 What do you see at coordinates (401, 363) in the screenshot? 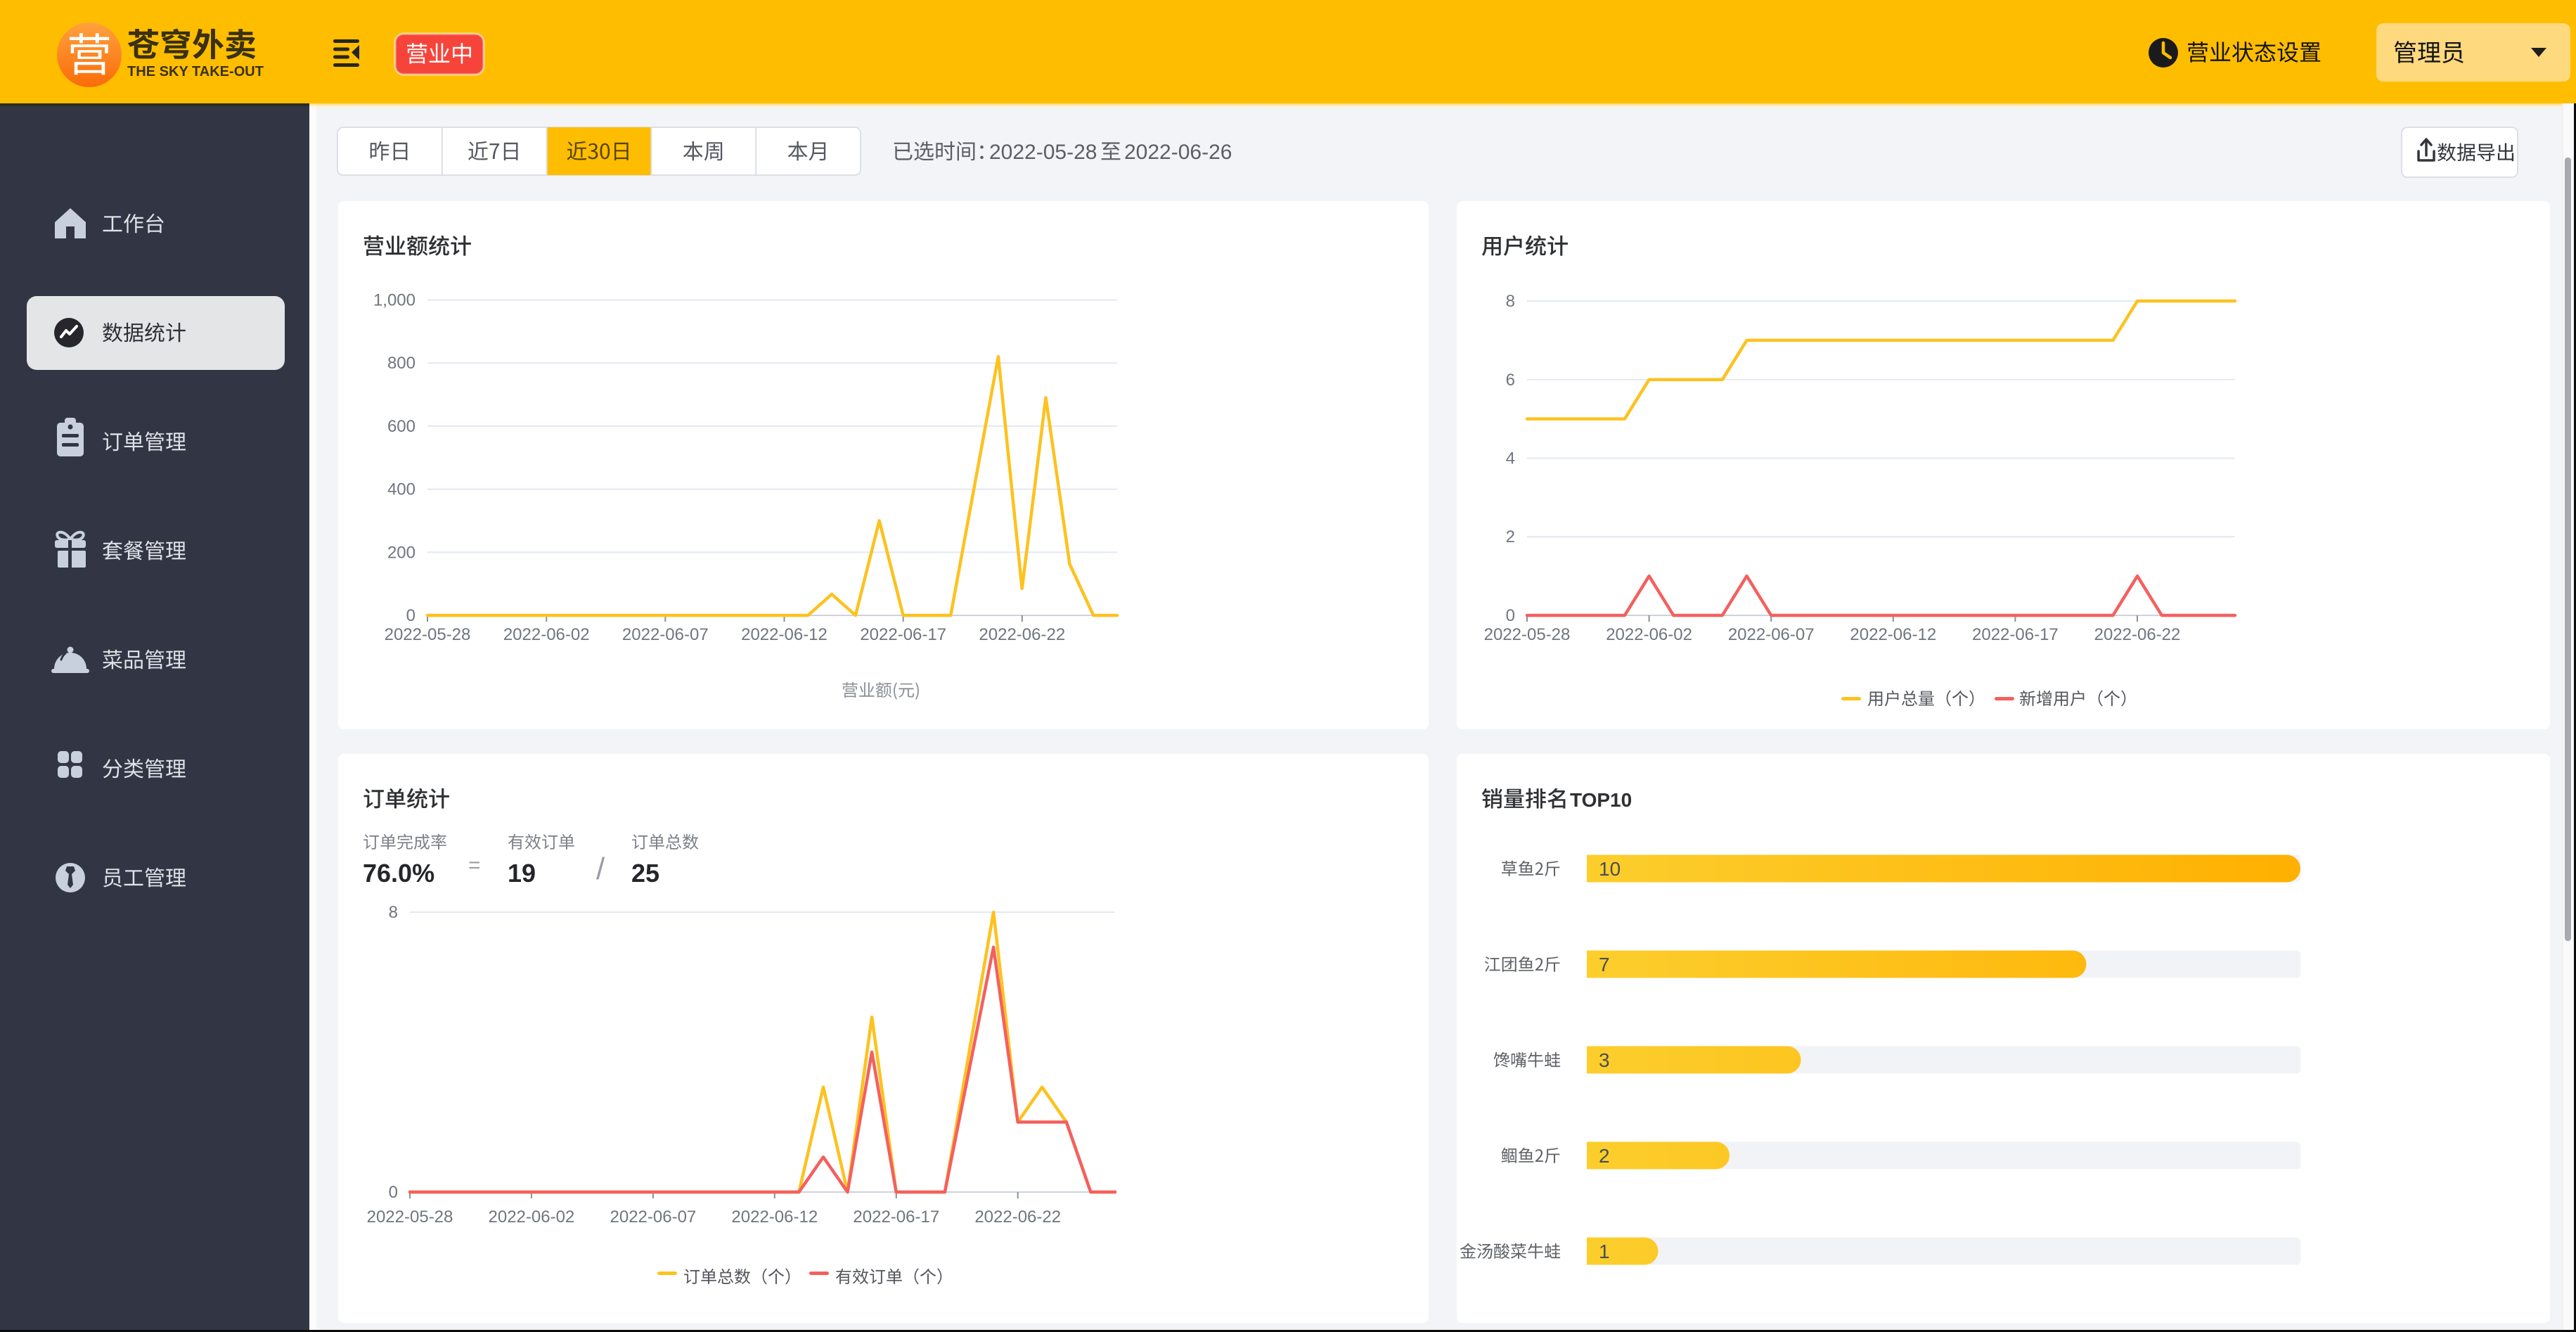
I see `svg-text: 800` at bounding box center [401, 363].